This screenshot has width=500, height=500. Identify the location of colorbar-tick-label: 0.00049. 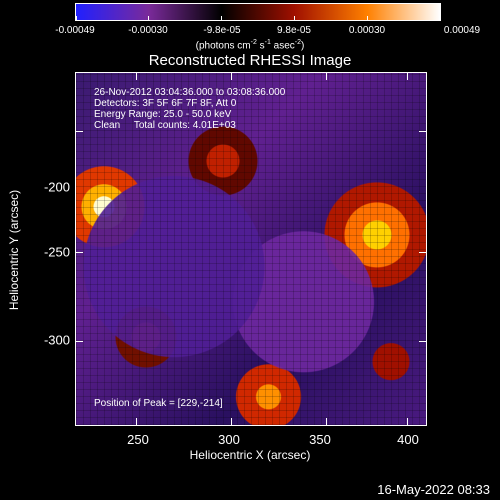
(462, 30).